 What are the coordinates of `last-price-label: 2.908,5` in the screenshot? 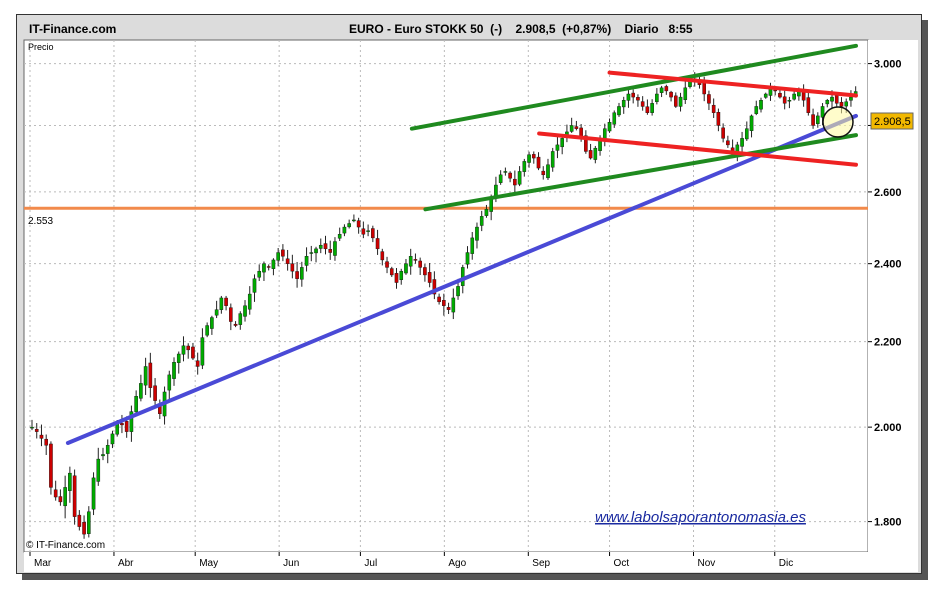 It's located at (892, 122).